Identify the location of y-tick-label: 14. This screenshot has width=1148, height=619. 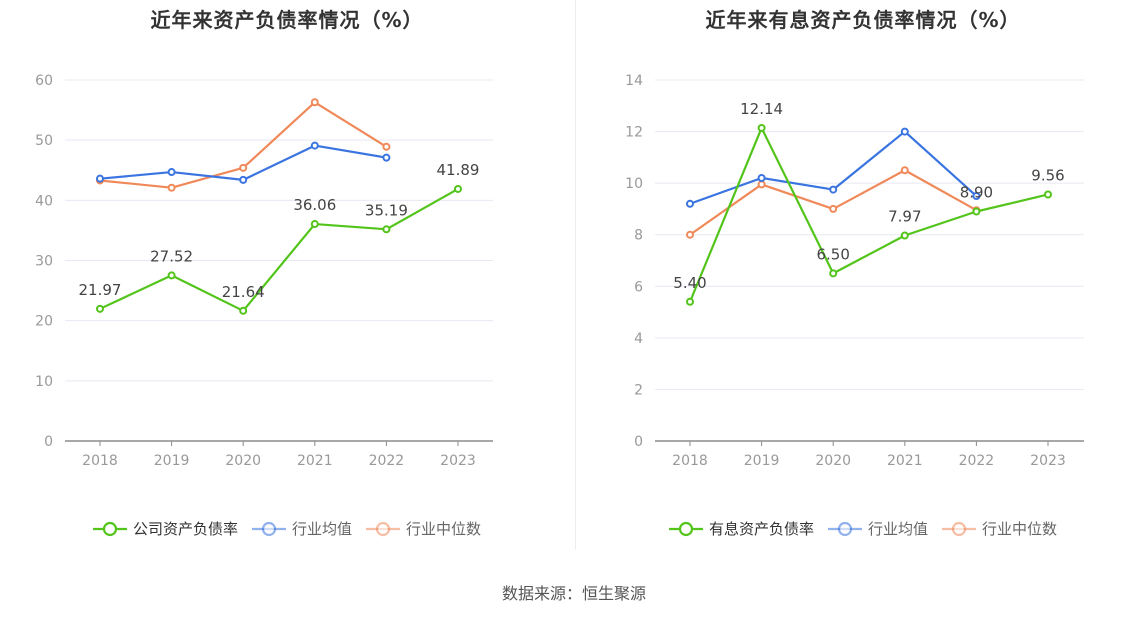
(634, 81).